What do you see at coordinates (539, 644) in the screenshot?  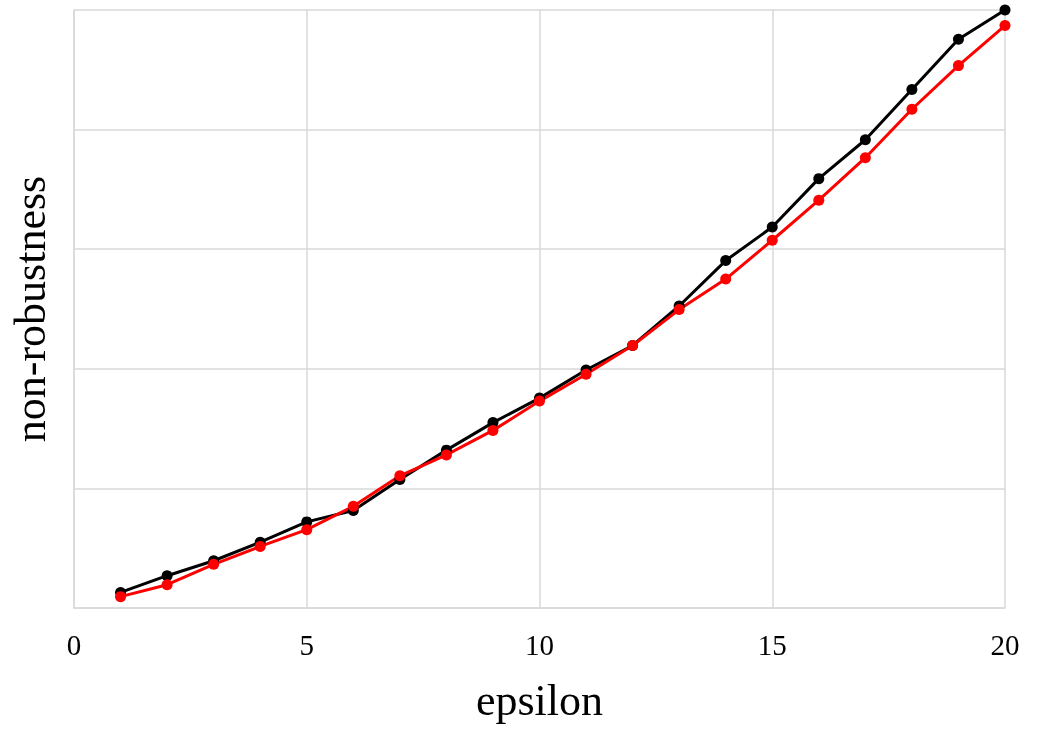 I see `x-tick-label: 10` at bounding box center [539, 644].